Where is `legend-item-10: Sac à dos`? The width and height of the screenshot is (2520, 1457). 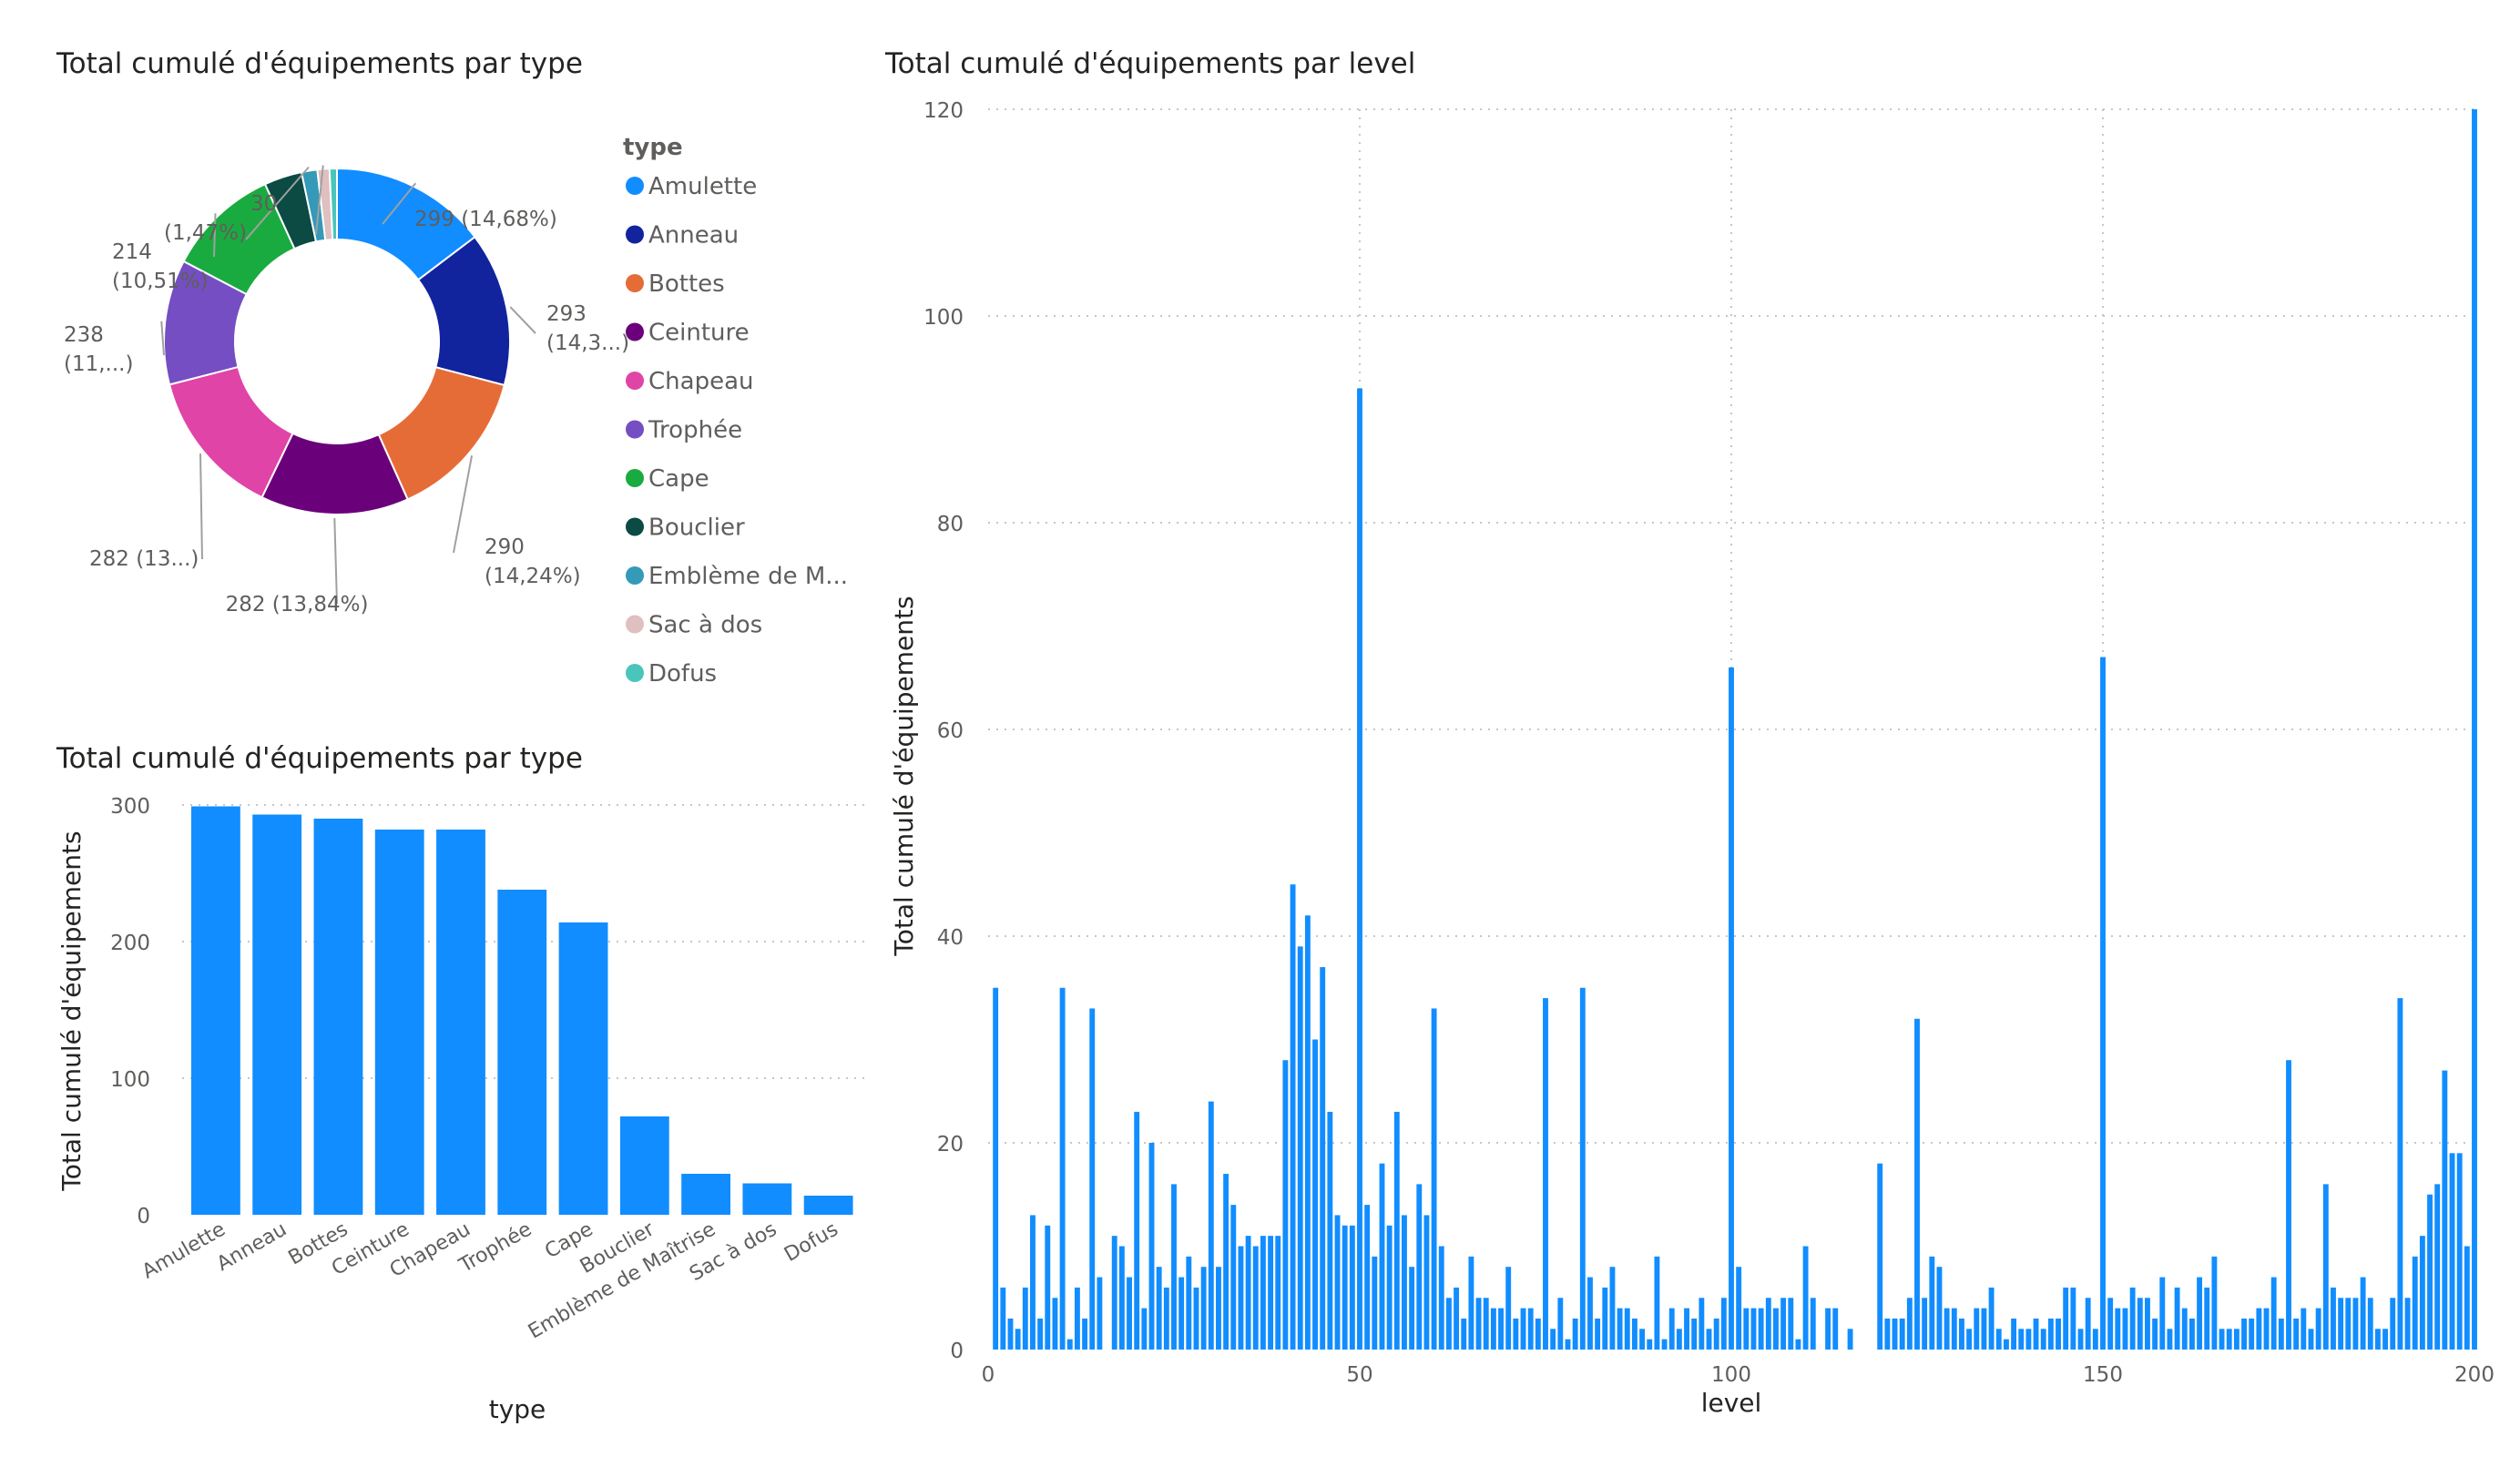 legend-item-10: Sac à dos is located at coordinates (705, 625).